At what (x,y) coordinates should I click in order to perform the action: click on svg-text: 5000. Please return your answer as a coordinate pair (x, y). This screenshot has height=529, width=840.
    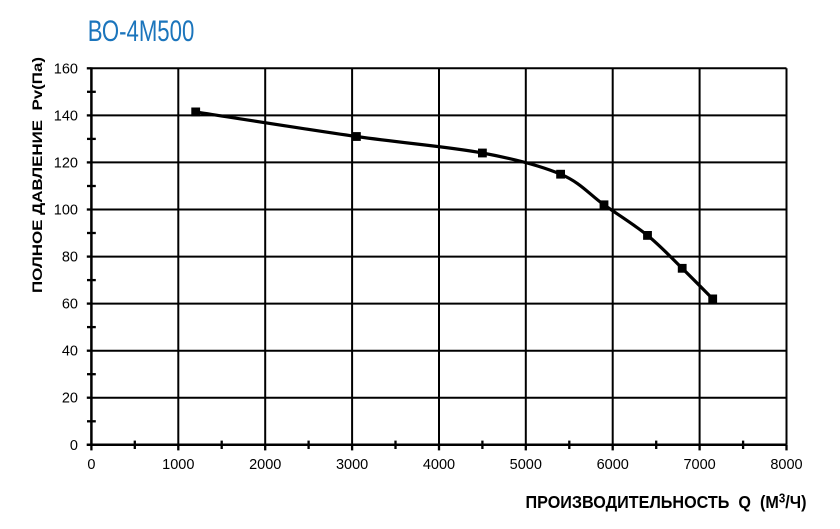
    Looking at the image, I should click on (526, 465).